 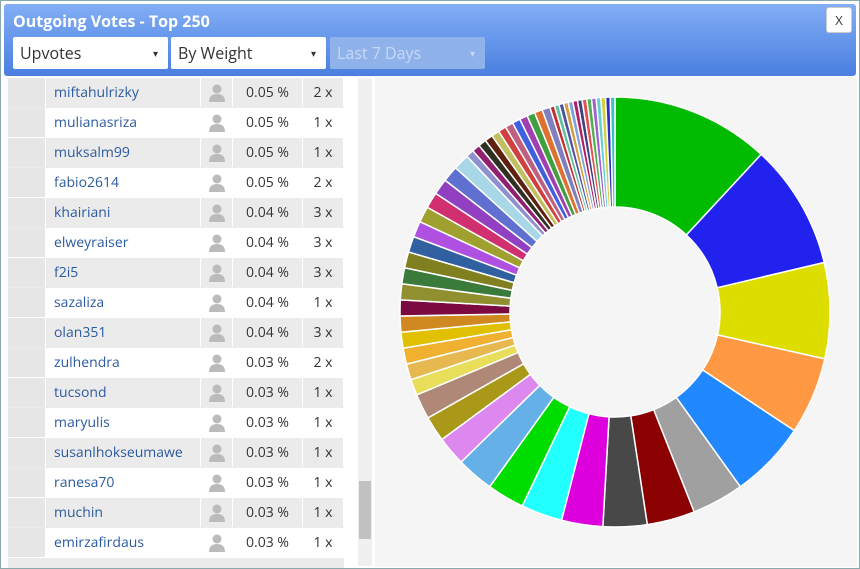 I want to click on table-row: elweyraiser 0.04 % 3 x, so click(x=176, y=243).